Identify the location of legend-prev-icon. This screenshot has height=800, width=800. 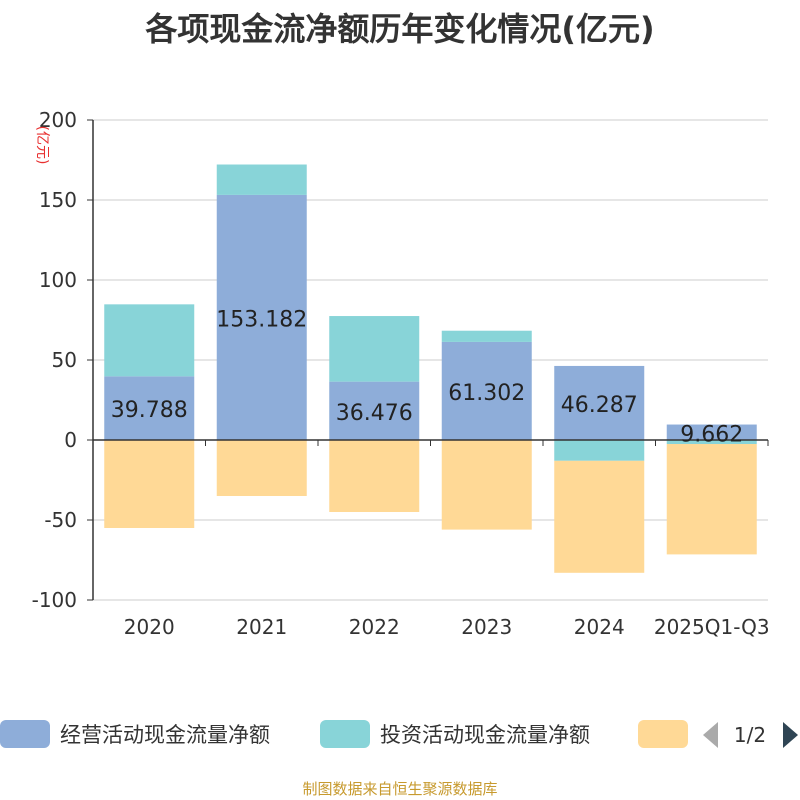
(710, 735).